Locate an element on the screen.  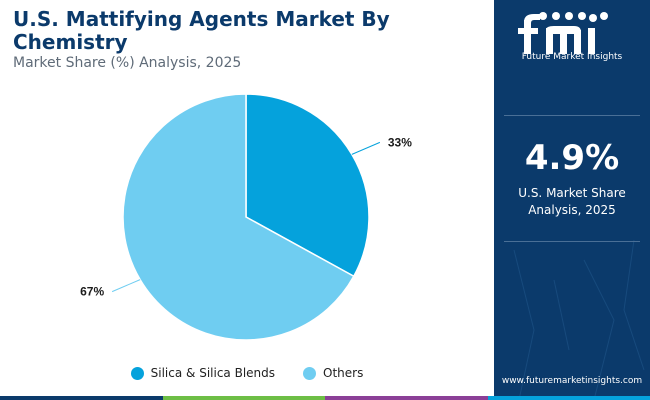
stat-label: U.S. Market Share Analysis, 2025 is located at coordinates (572, 201).